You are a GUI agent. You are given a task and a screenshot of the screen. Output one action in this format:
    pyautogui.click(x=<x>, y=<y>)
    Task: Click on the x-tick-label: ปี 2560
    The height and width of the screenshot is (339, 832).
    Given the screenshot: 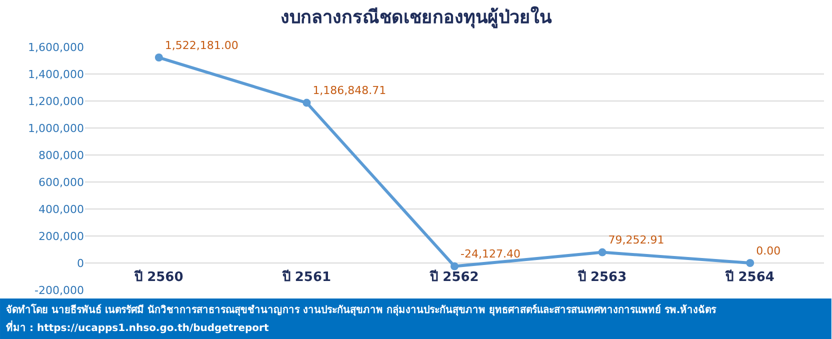 What is the action you would take?
    pyautogui.click(x=159, y=277)
    